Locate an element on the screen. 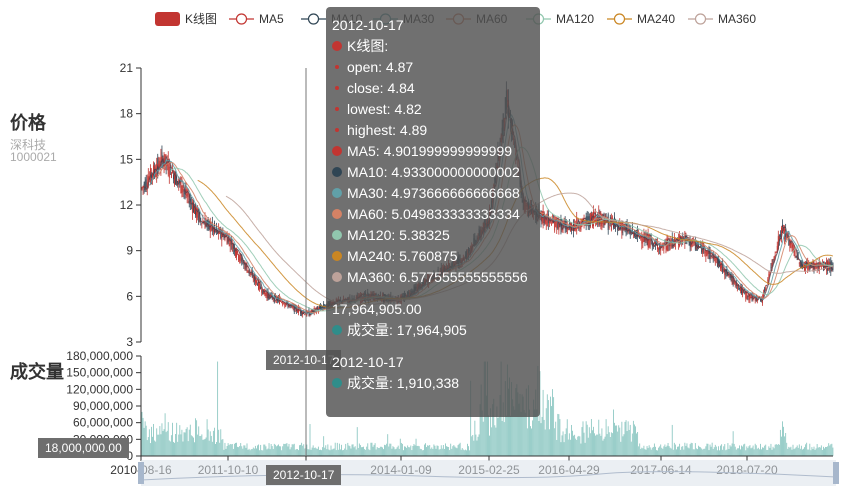  legend-item-ma240: MA240 is located at coordinates (641, 19).